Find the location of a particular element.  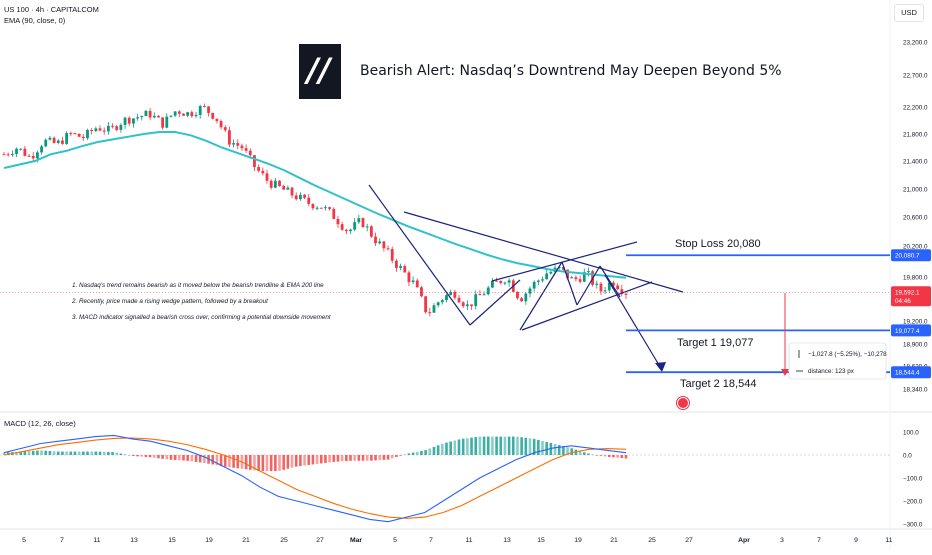

price-axis-tick: 19,800.0 is located at coordinates (915, 278).